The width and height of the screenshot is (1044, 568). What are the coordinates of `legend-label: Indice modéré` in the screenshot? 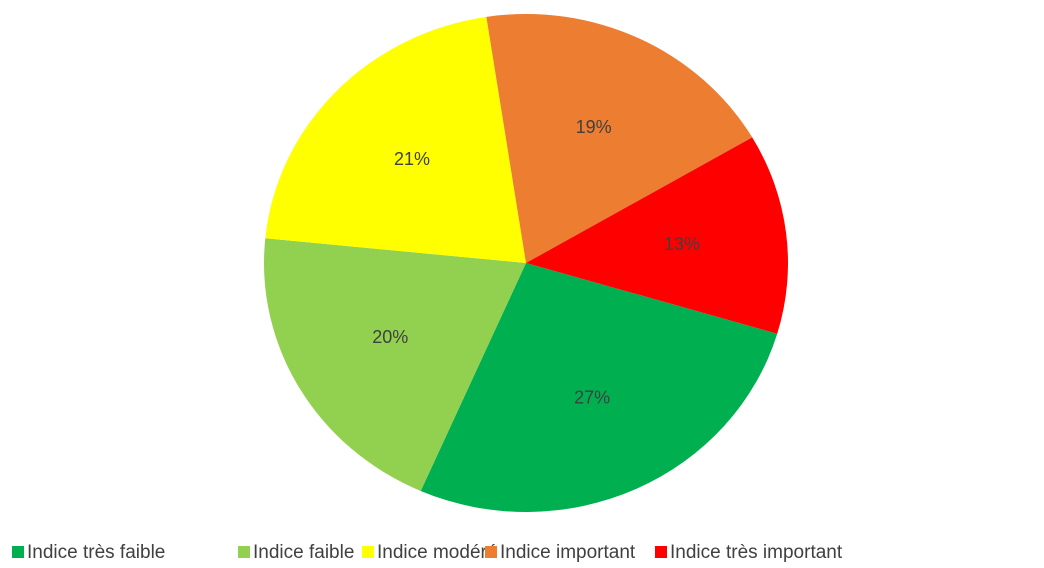 It's located at (437, 552).